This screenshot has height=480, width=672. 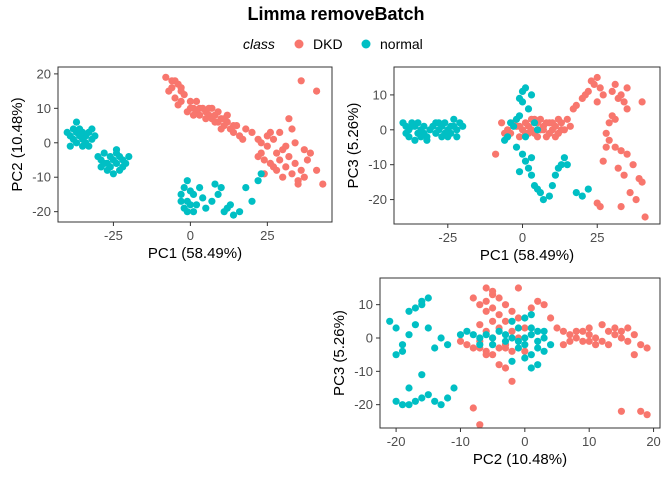 I want to click on legend-swatch-normal, so click(x=366, y=44).